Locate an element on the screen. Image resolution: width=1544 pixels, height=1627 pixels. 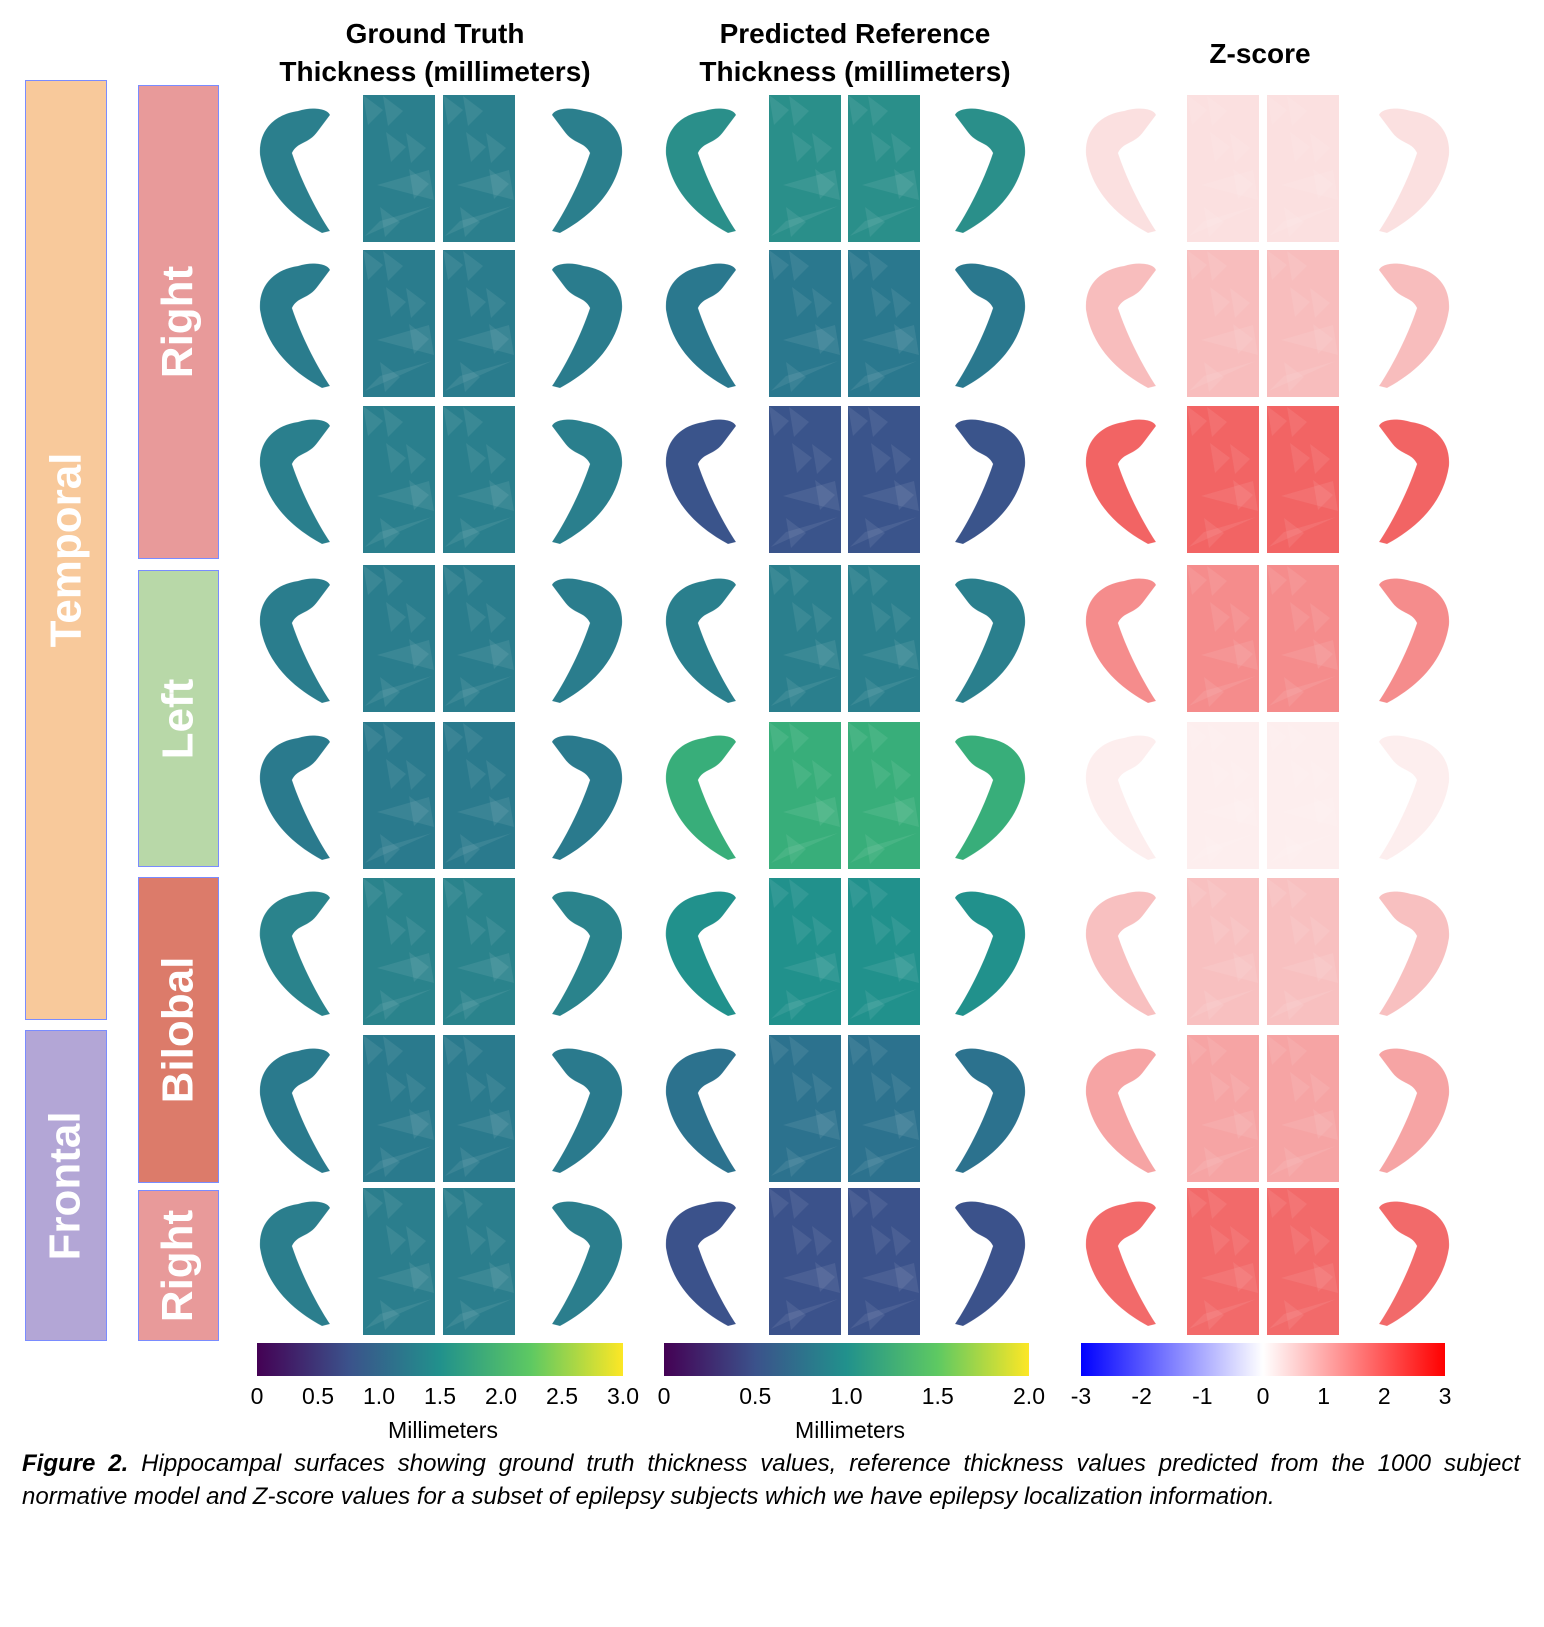
label-left: Left is located at coordinates (178, 718).